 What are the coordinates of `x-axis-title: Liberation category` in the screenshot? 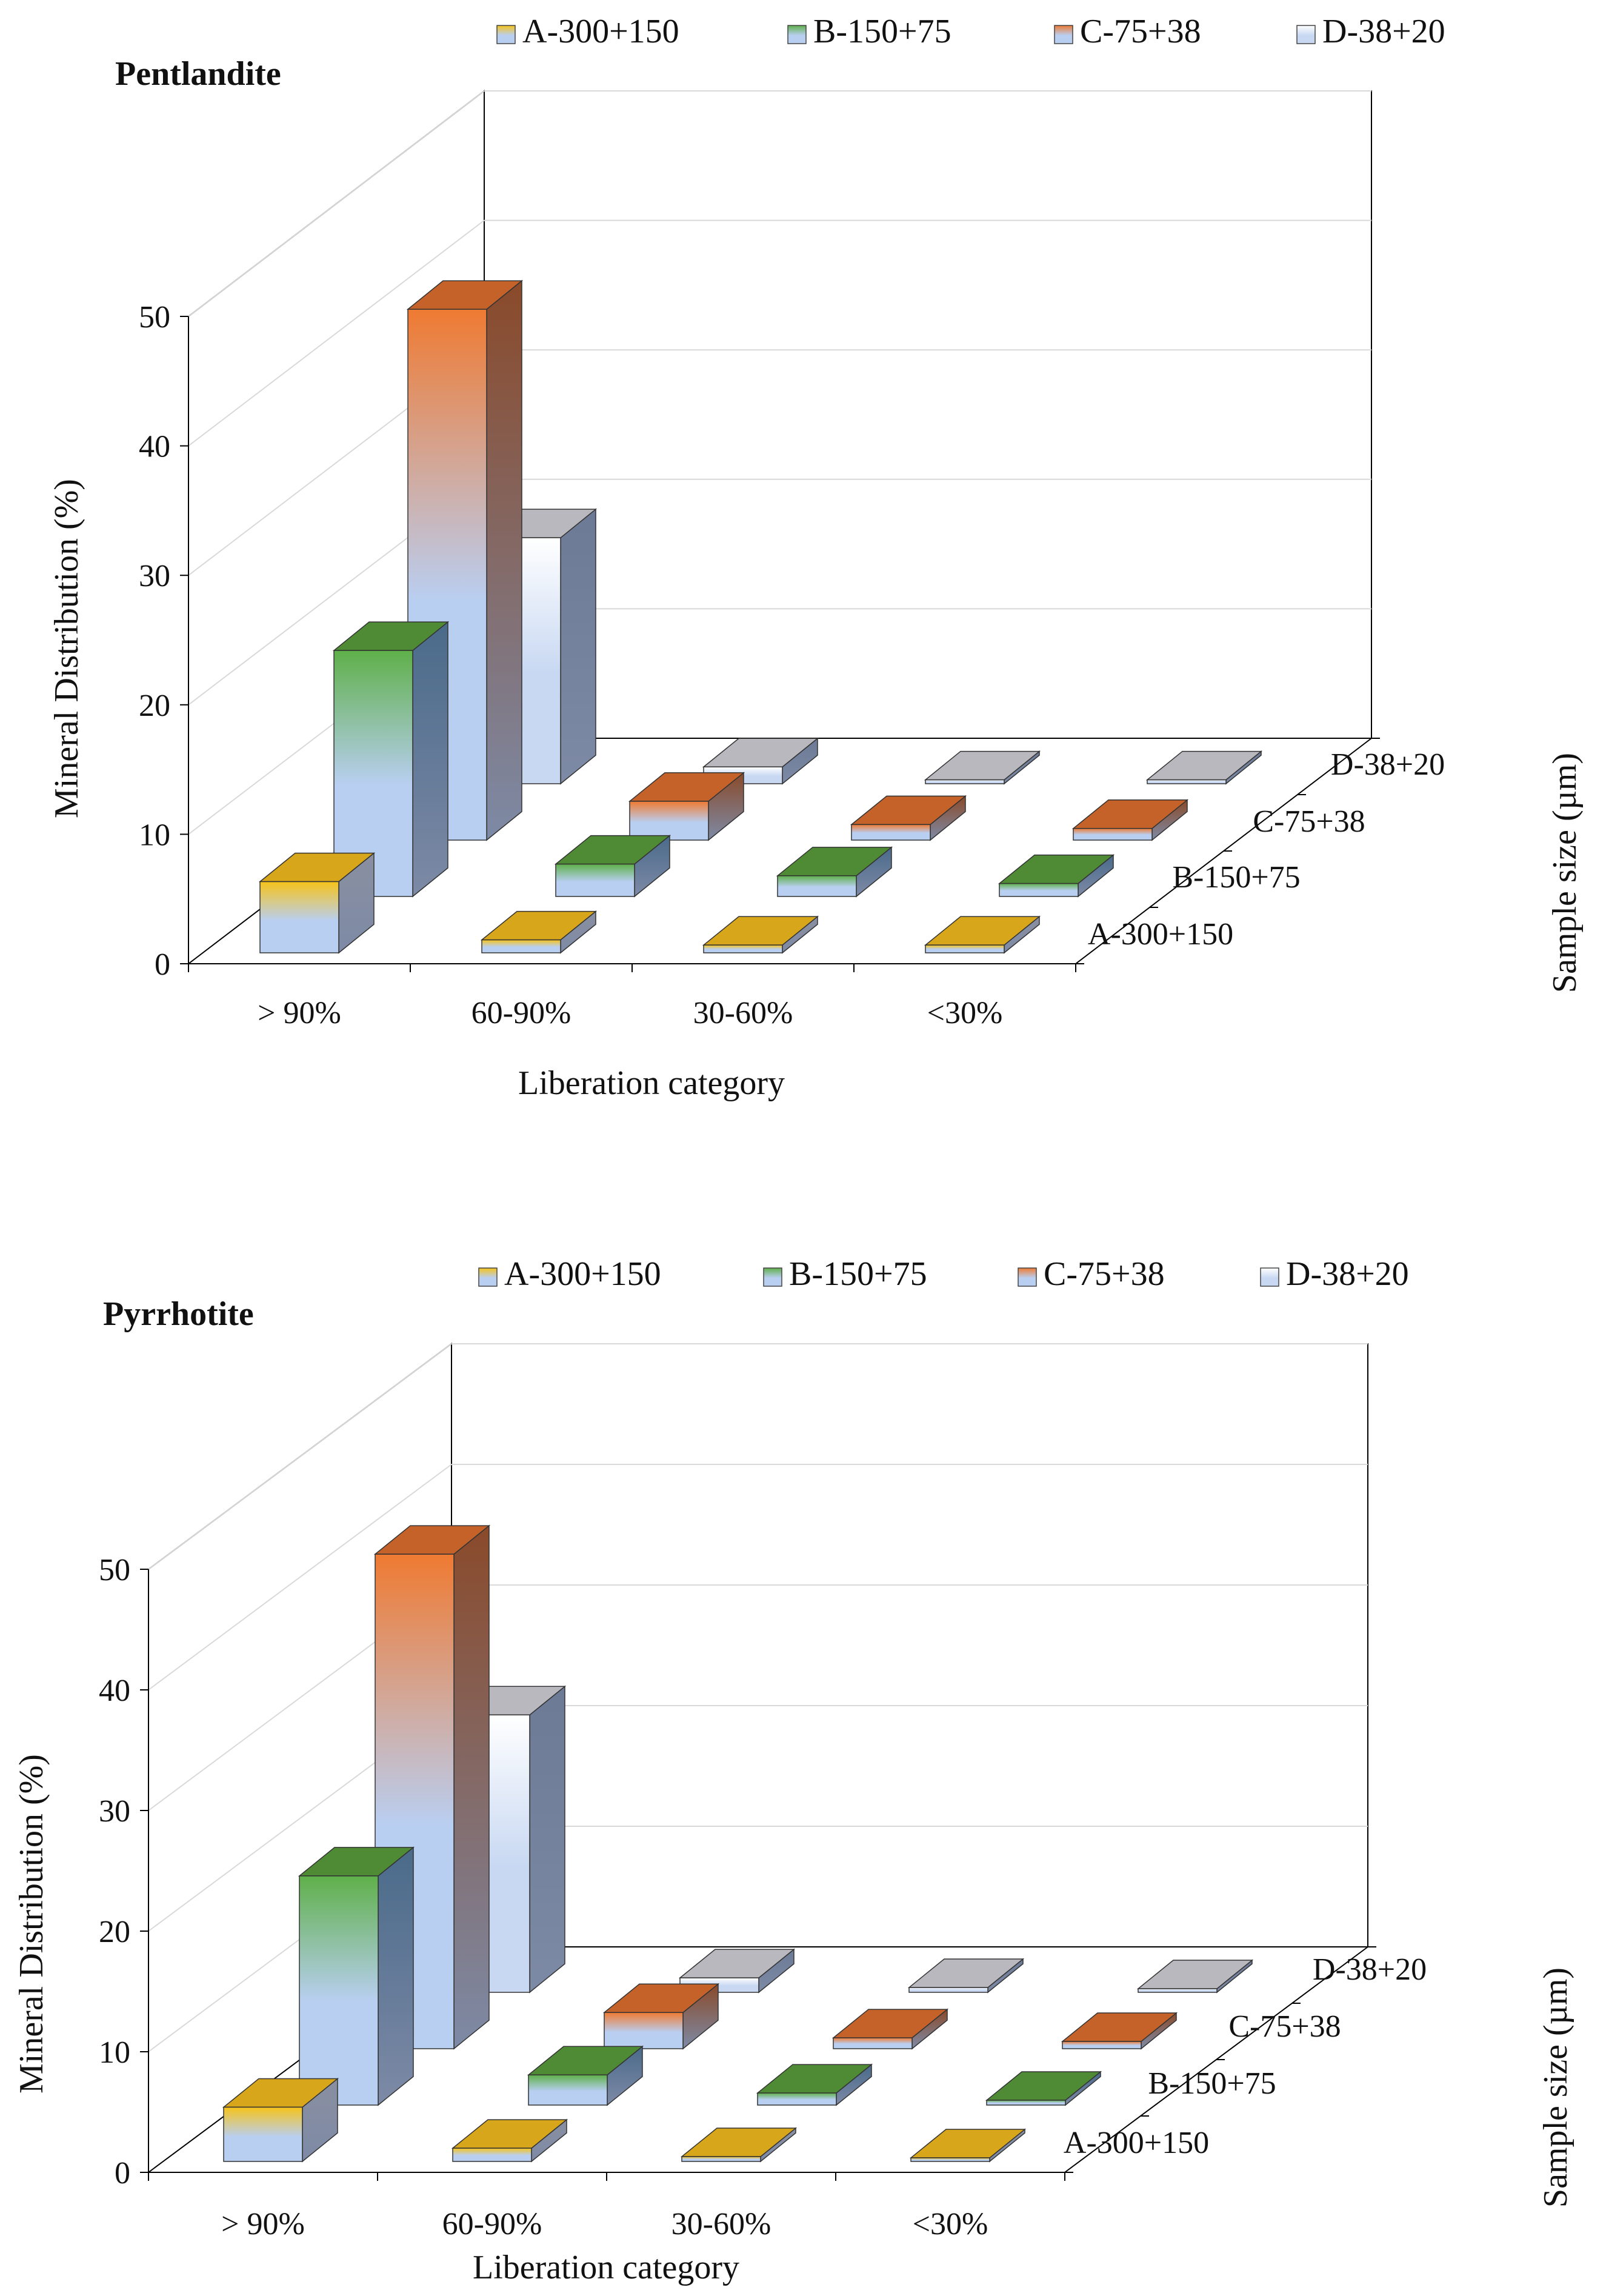 It's located at (651, 1083).